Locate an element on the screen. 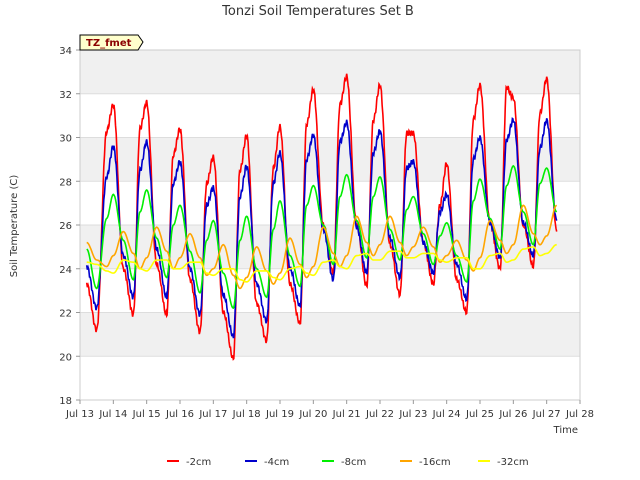 Image resolution: width=640 pixels, height=480 pixels. x-tick-label: Jul 15 is located at coordinates (146, 414).